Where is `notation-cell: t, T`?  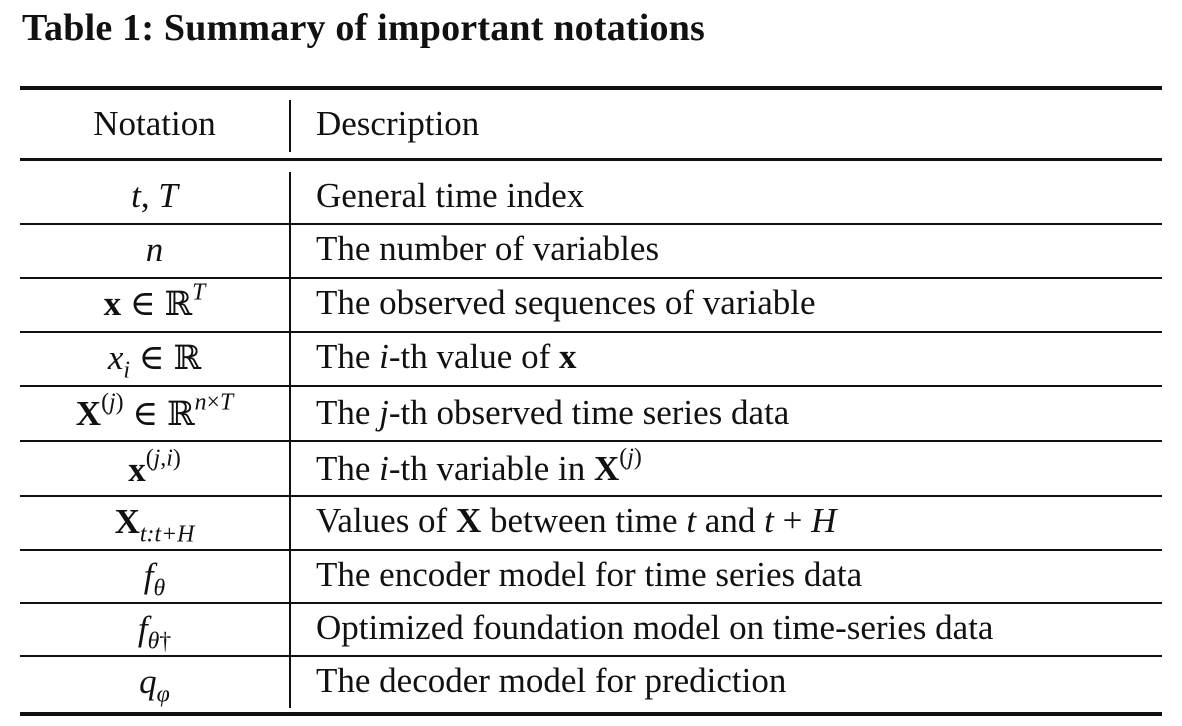
notation-cell: t, T is located at coordinates (154, 195).